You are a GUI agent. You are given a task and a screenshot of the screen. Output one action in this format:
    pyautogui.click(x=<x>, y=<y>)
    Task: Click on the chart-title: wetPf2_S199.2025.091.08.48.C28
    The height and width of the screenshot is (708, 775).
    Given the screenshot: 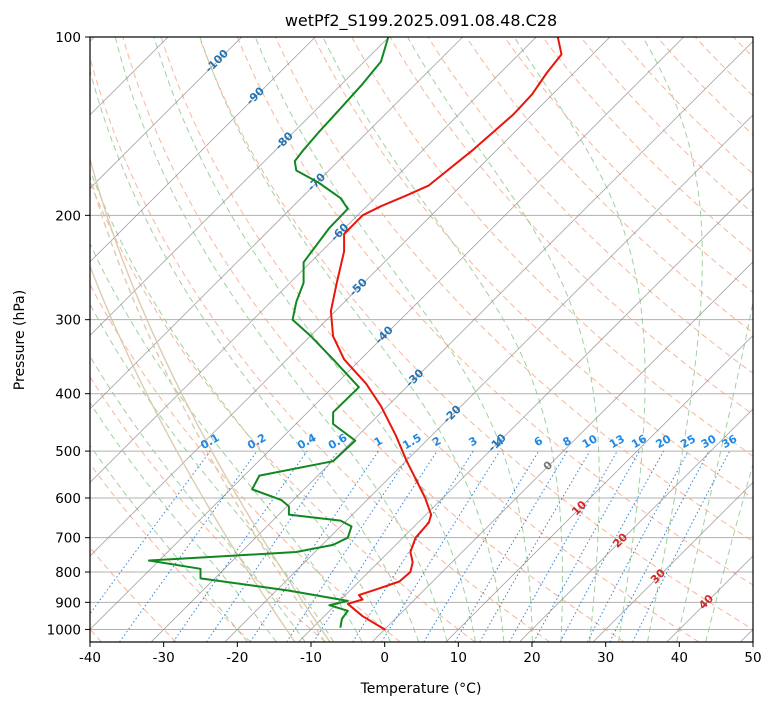 What is the action you would take?
    pyautogui.click(x=421, y=21)
    